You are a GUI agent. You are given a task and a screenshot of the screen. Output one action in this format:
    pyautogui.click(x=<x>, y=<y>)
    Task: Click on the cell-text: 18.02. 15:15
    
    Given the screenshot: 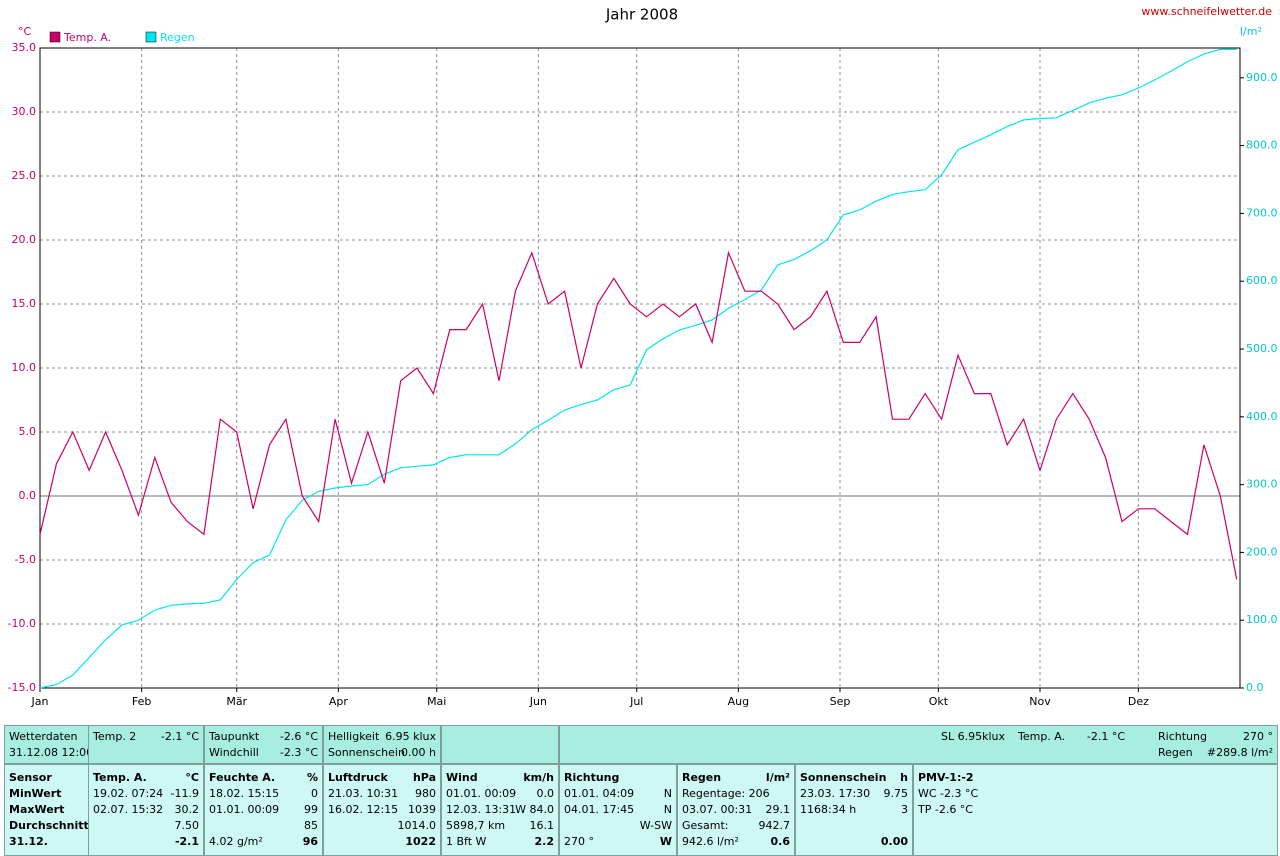 What is the action you would take?
    pyautogui.click(x=244, y=793)
    